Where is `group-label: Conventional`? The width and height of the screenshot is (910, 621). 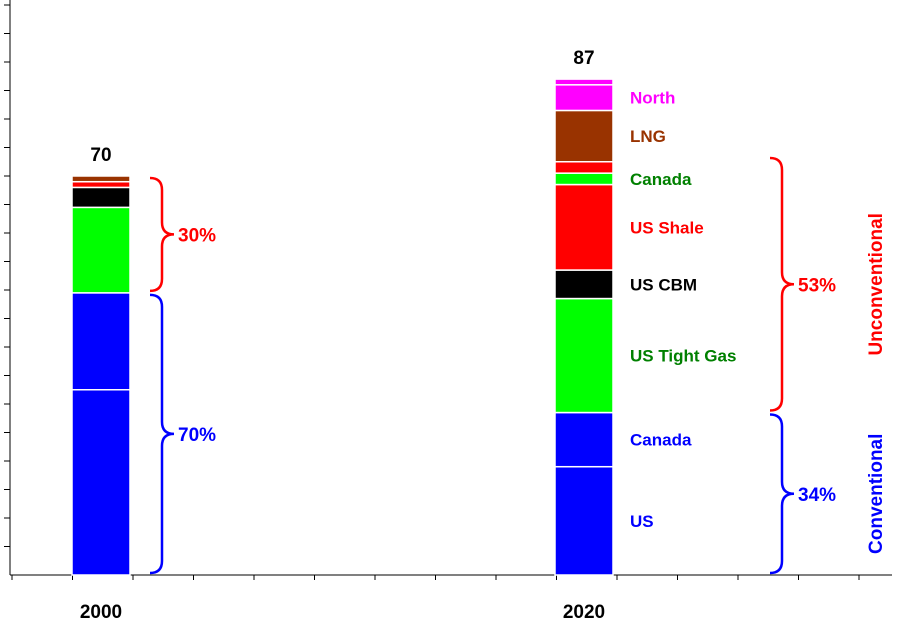
group-label: Conventional is located at coordinates (876, 494).